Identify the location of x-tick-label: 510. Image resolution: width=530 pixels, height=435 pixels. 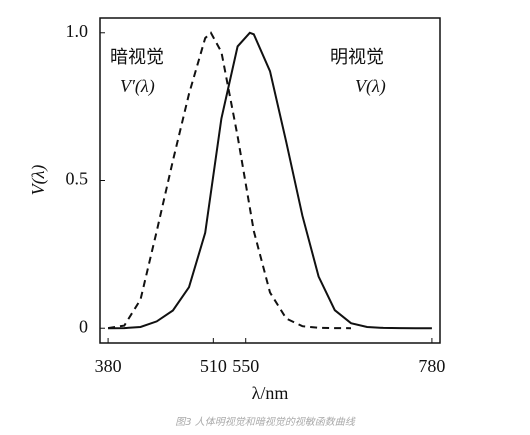
(213, 366).